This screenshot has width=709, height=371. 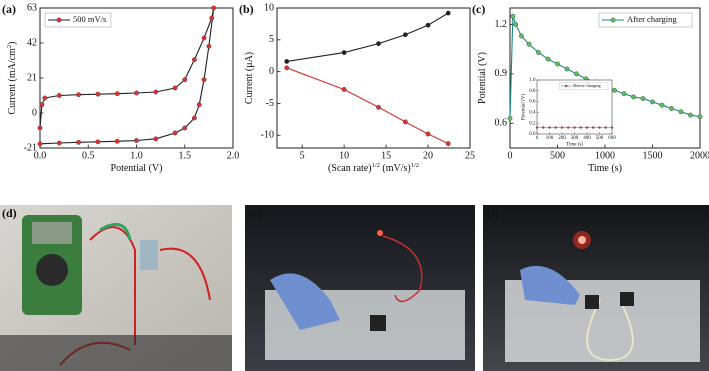 What do you see at coordinates (302, 155) in the screenshot?
I see `x-tick-label: 5` at bounding box center [302, 155].